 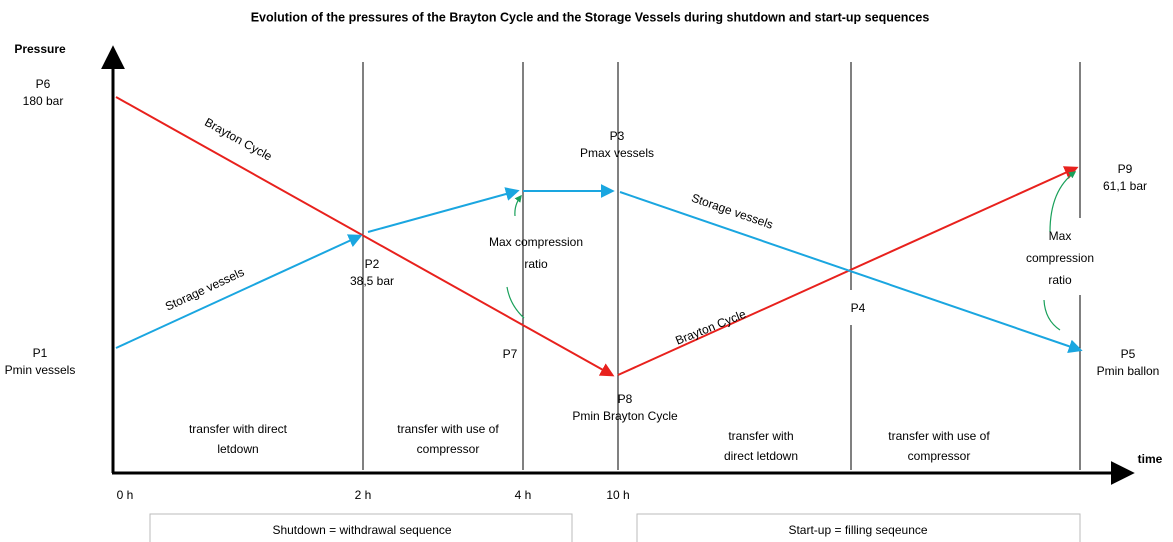 I want to click on point-label: P4, so click(x=858, y=308).